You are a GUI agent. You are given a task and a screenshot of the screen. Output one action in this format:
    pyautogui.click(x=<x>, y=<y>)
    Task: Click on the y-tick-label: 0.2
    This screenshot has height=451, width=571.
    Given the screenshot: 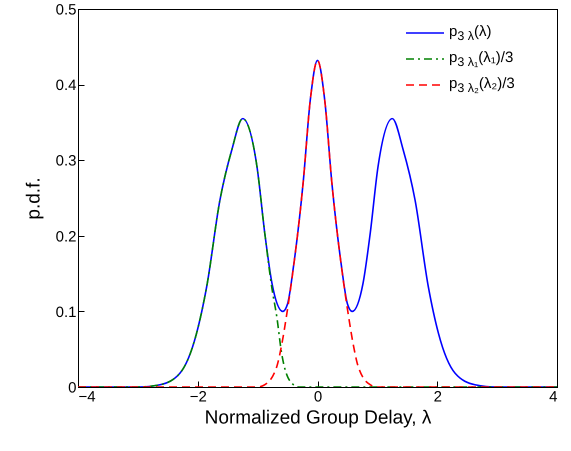 What is the action you would take?
    pyautogui.click(x=66, y=237)
    